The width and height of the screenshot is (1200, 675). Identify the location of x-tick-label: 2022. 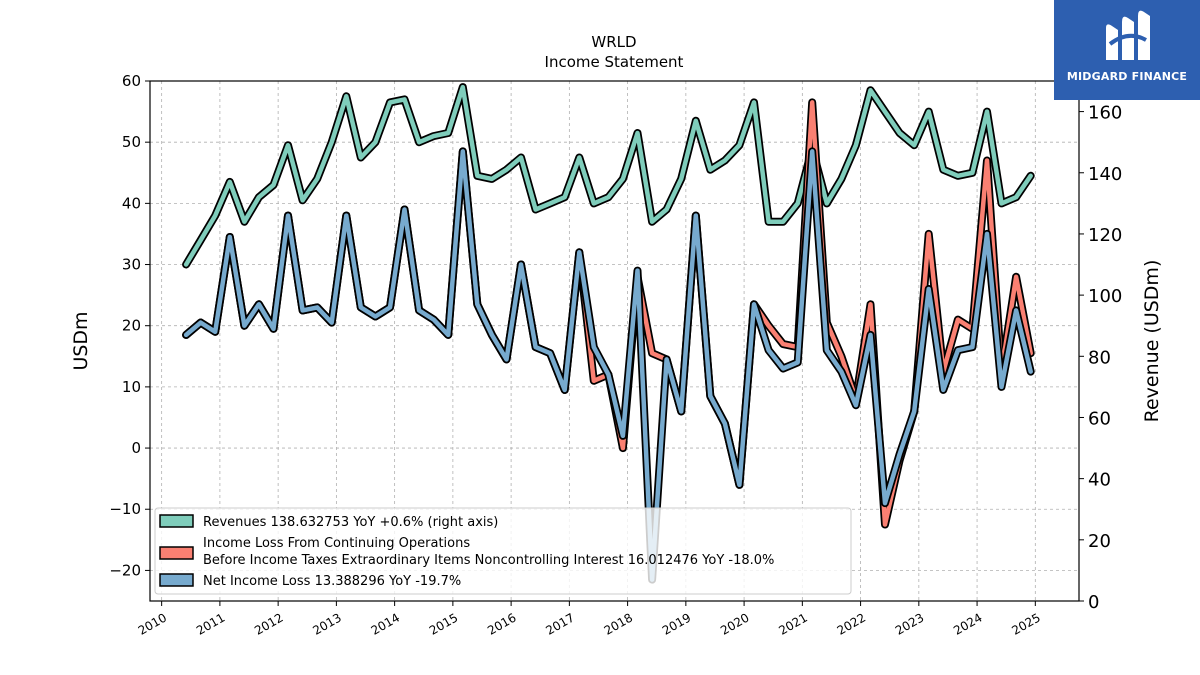
(851, 623).